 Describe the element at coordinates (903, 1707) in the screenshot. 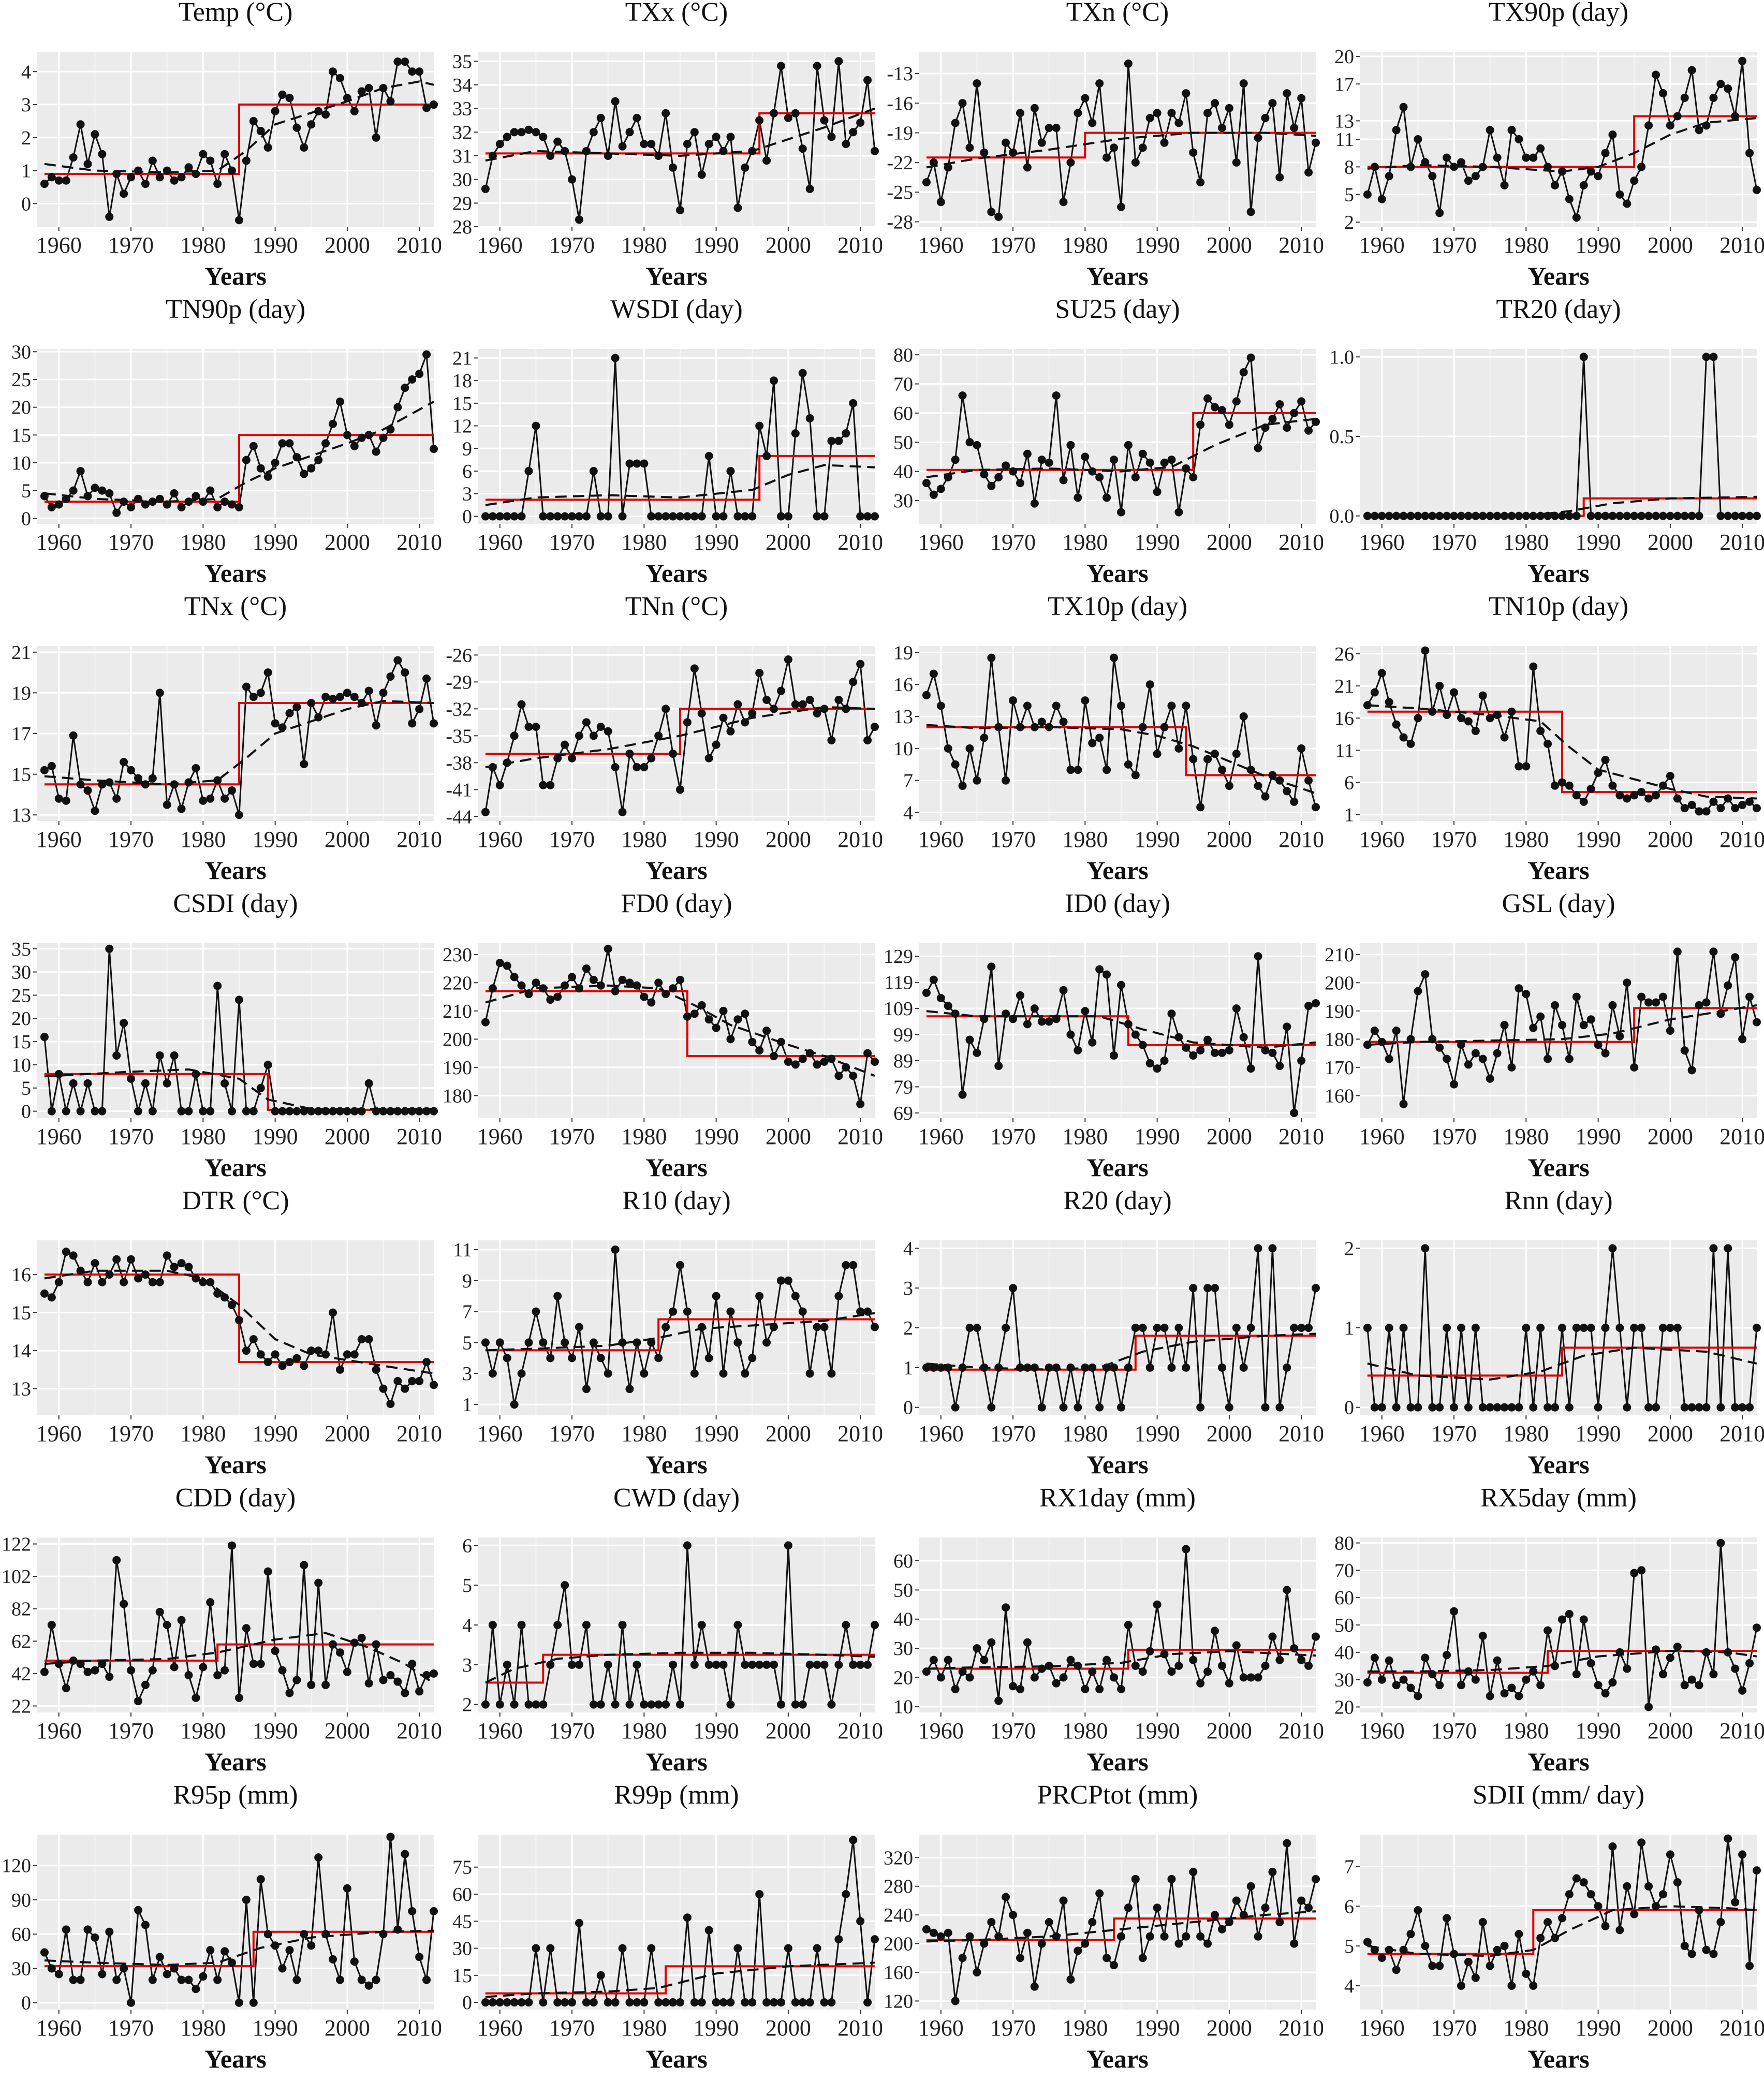

I see `y-tick-label: 10` at that location.